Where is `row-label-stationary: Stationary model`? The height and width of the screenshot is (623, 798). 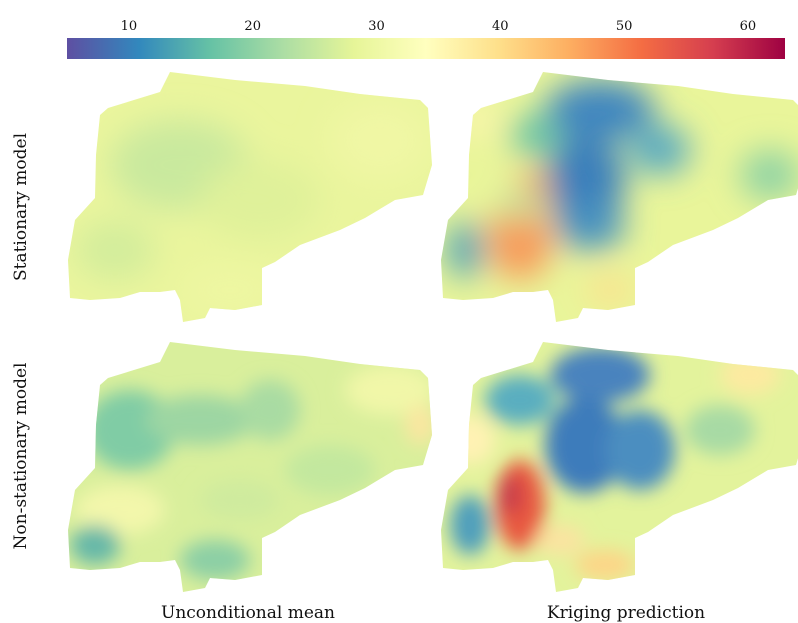
row-label-stationary: Stationary model is located at coordinates (21, 207).